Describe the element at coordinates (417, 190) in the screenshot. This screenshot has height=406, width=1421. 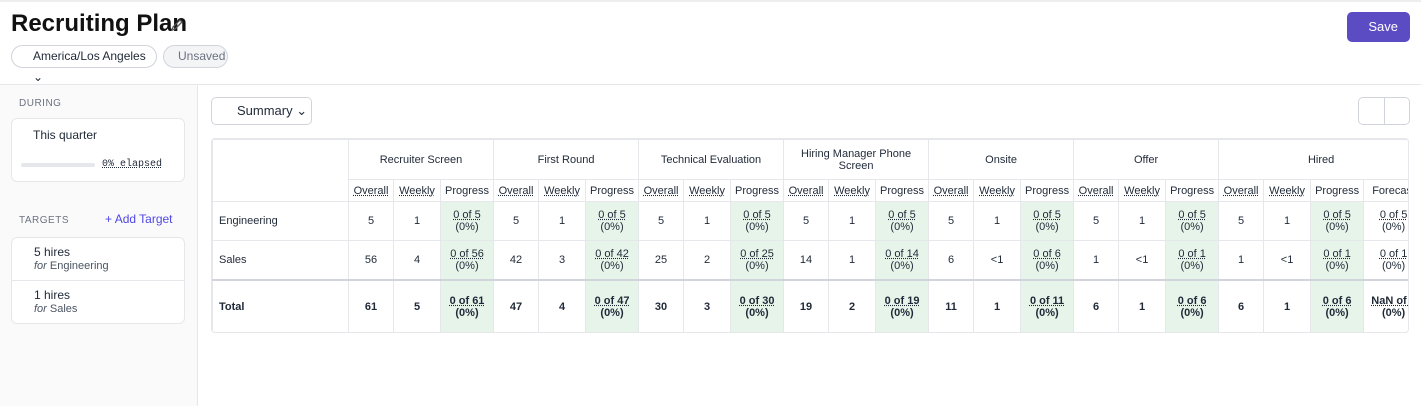
I see `column-header: Weekly` at that location.